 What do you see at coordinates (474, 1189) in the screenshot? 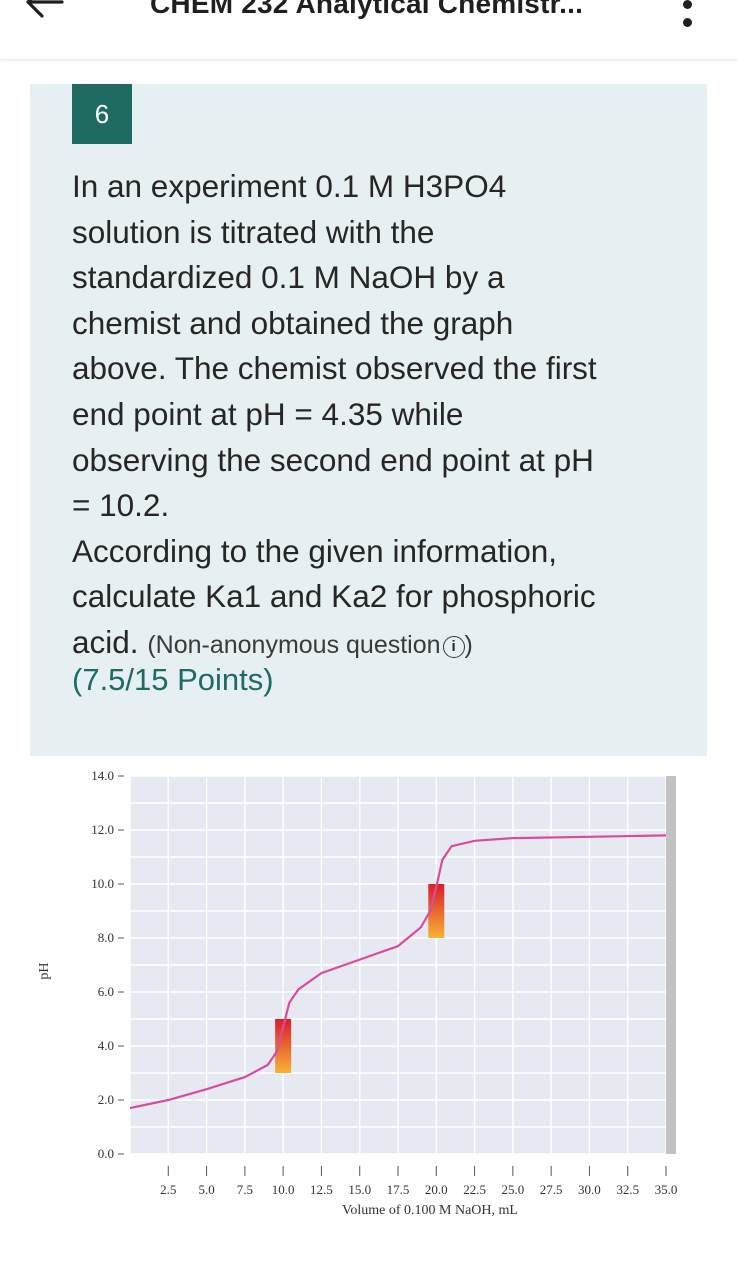
I see `x-tick-label: 22.5` at bounding box center [474, 1189].